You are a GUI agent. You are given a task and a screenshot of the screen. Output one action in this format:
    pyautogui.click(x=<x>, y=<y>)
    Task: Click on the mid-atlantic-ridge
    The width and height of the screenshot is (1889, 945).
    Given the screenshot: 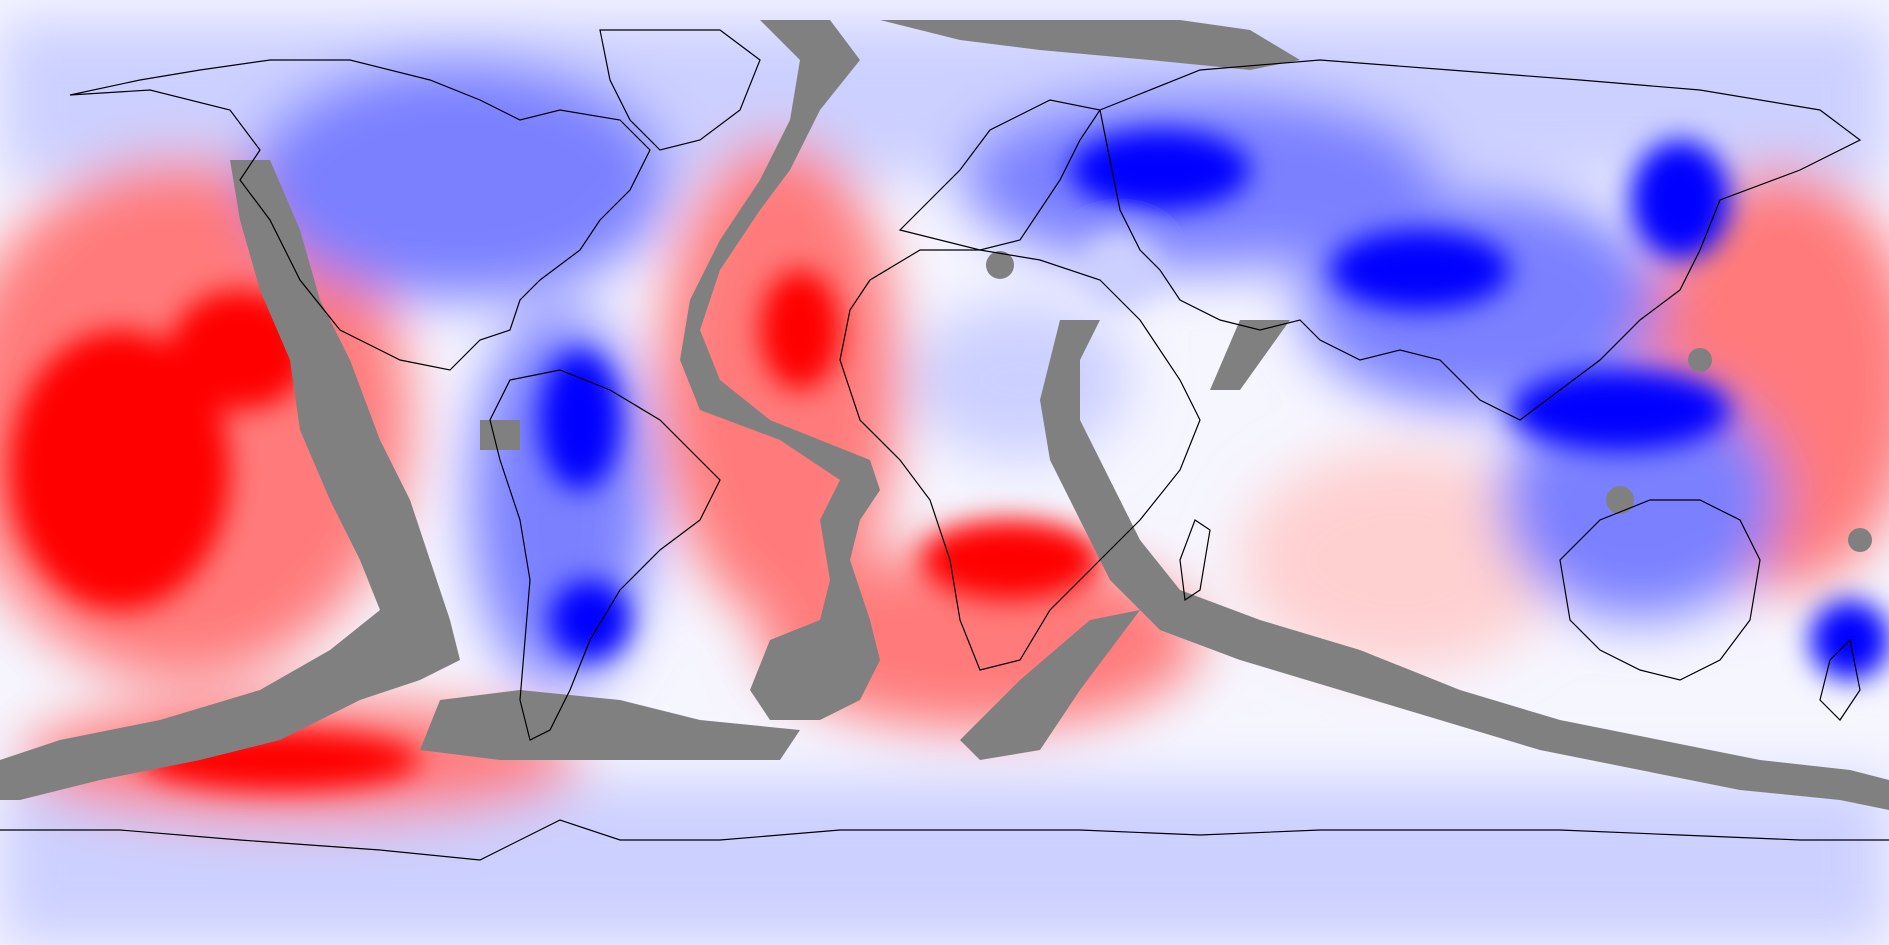 What is the action you would take?
    pyautogui.click(x=780, y=370)
    